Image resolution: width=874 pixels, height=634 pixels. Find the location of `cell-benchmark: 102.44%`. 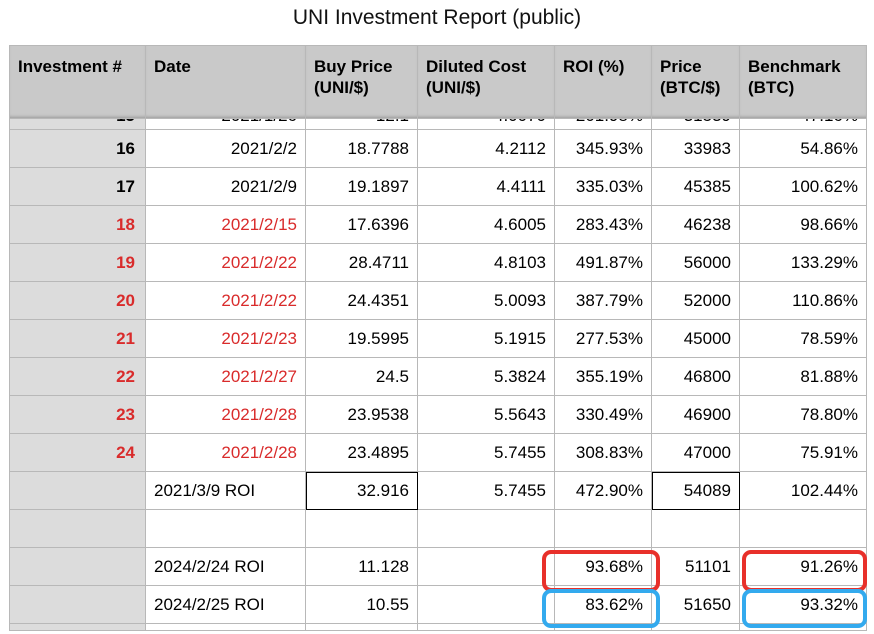

cell-benchmark: 102.44% is located at coordinates (803, 490).